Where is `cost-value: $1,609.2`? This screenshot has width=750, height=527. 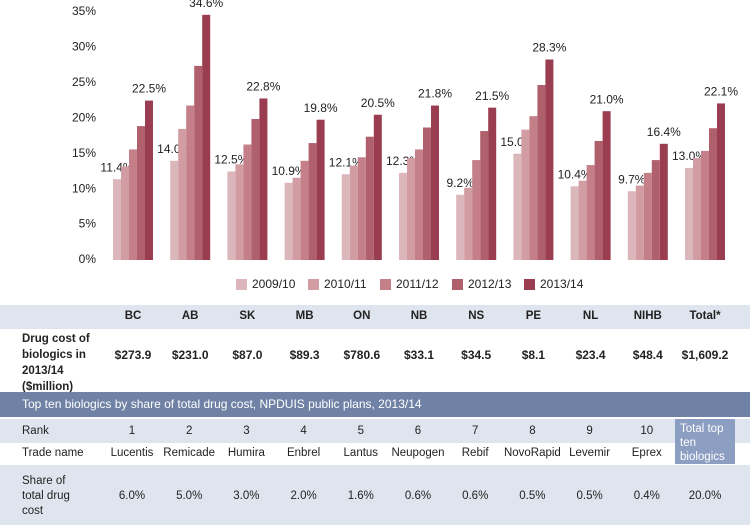
cost-value: $1,609.2 is located at coordinates (705, 355).